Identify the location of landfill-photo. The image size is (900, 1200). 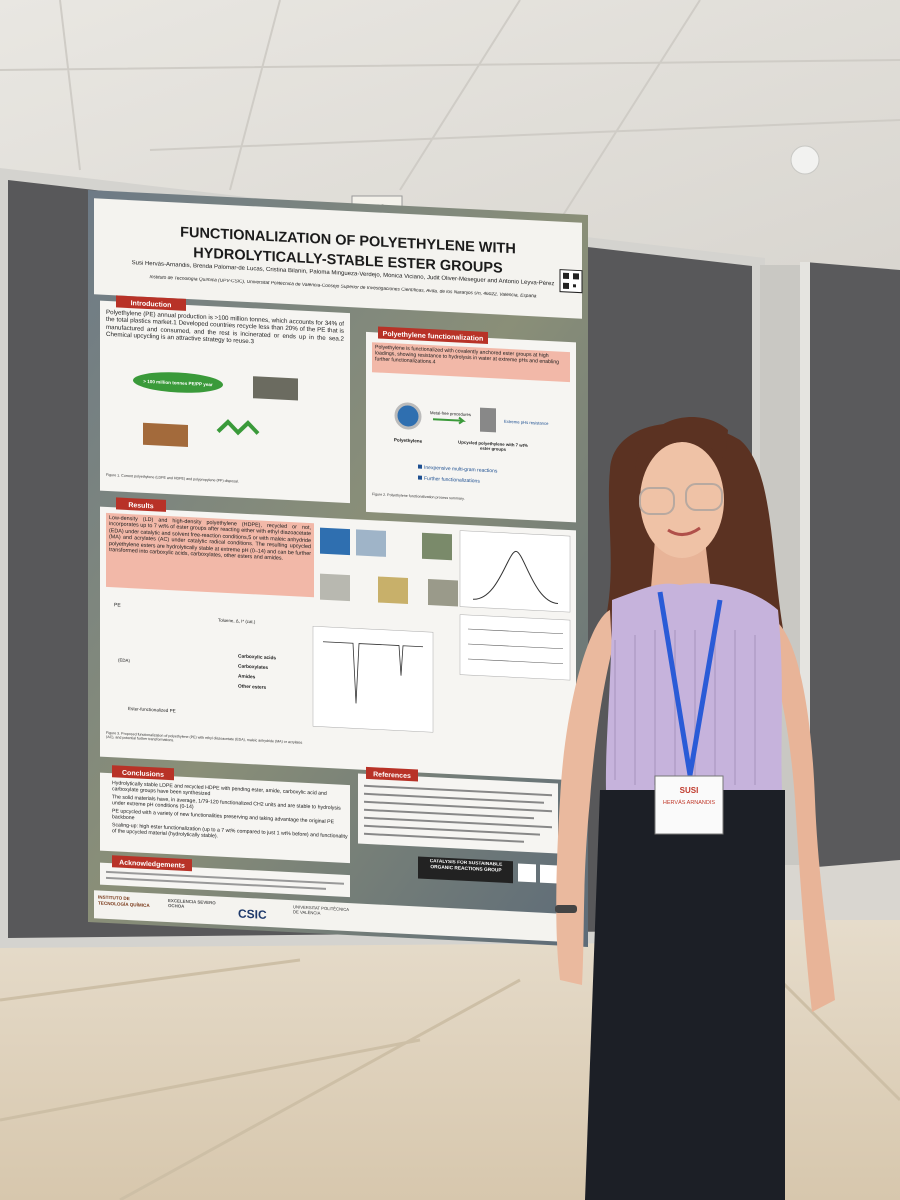
(275, 388).